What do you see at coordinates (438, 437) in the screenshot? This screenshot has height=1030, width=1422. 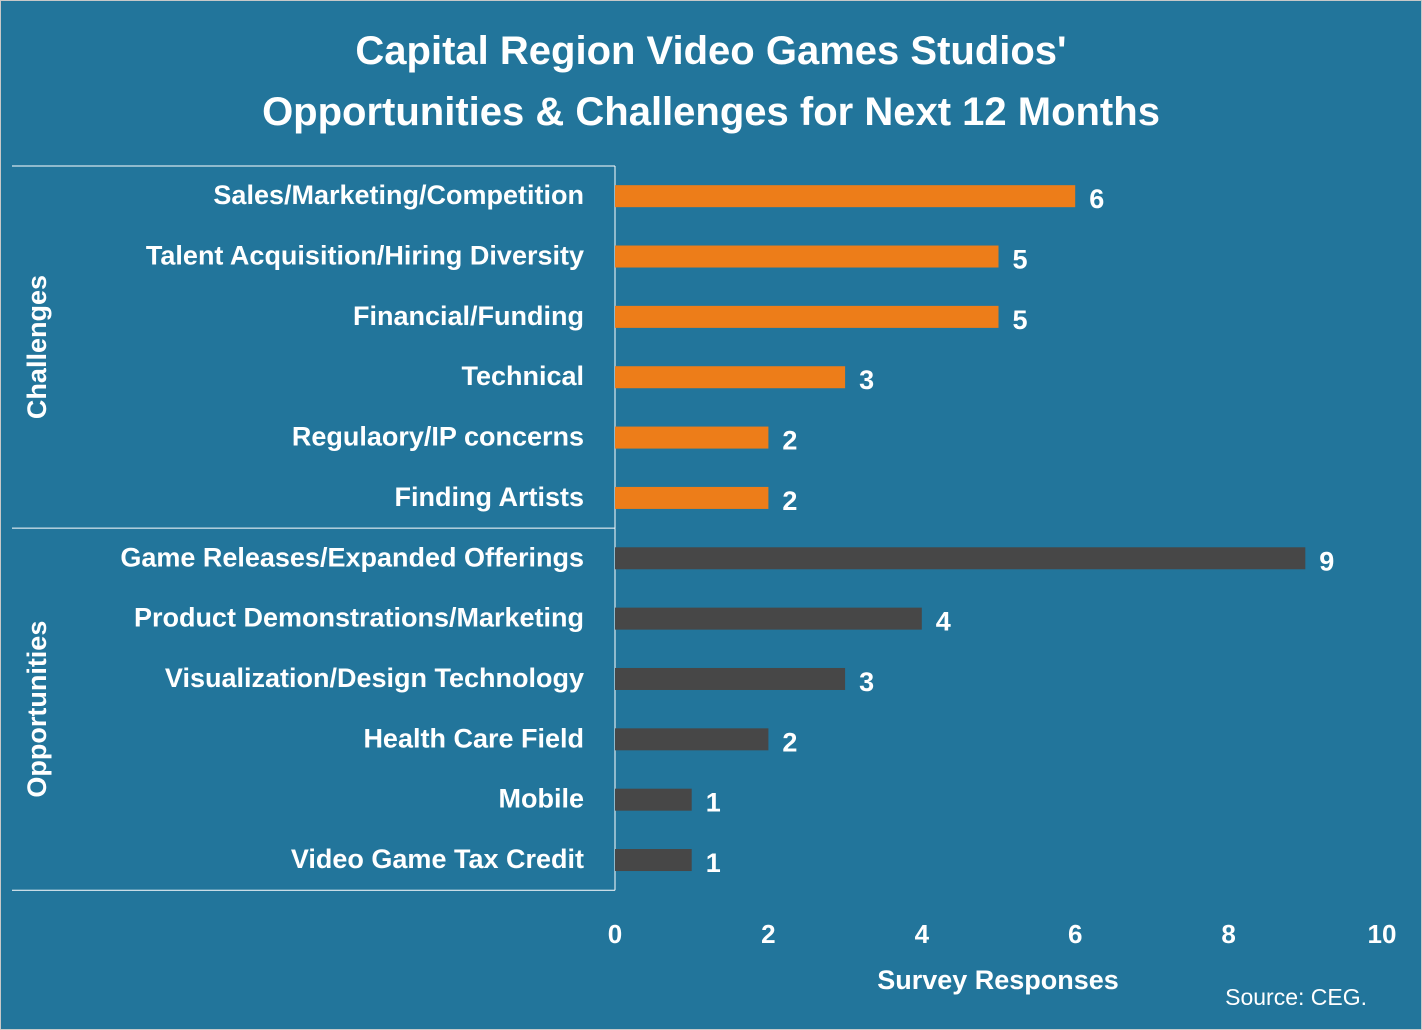 I see `category-label: Regulaory/IP concerns` at bounding box center [438, 437].